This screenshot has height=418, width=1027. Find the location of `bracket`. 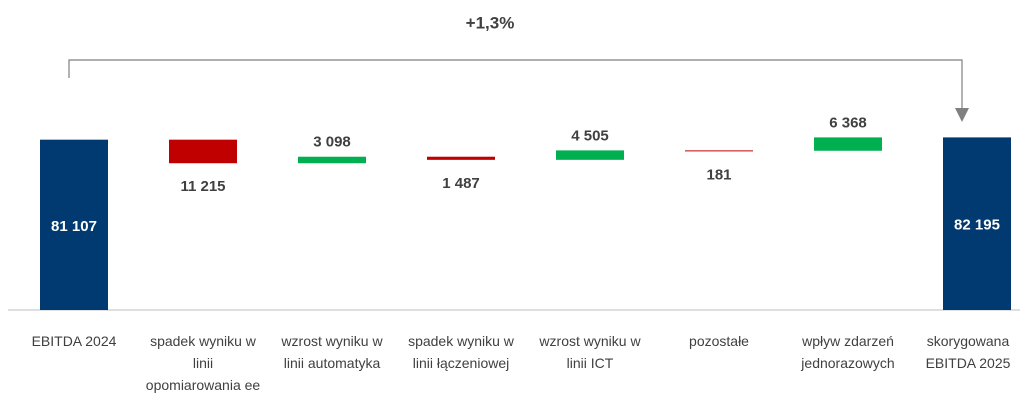

bracket is located at coordinates (515, 85).